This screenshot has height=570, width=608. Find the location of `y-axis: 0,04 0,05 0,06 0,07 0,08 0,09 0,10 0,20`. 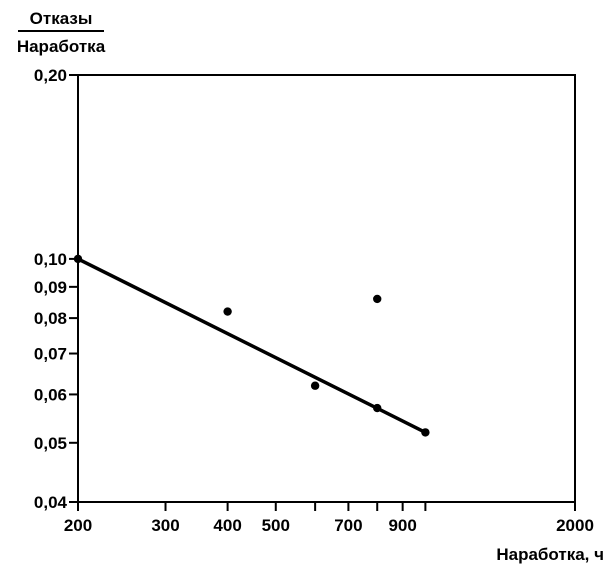

y-axis: 0,04 0,05 0,06 0,07 0,08 0,09 0,10 0,20 is located at coordinates (56, 289).